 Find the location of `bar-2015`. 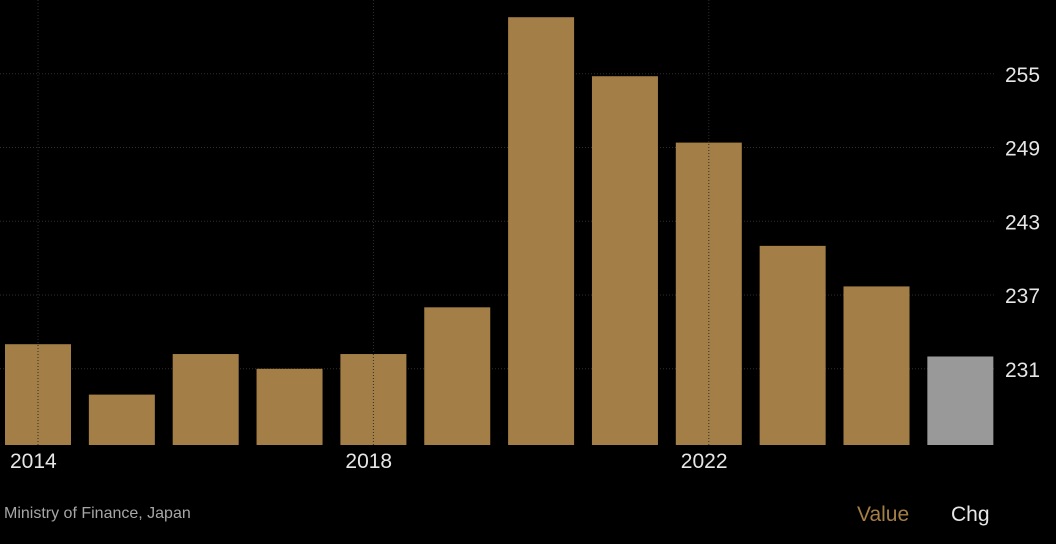

bar-2015 is located at coordinates (121, 419).